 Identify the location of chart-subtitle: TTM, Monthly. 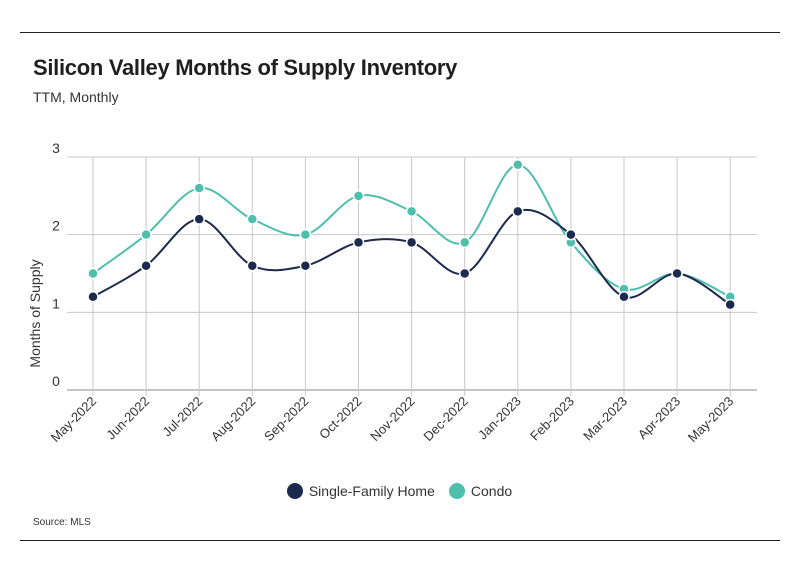
(76, 97).